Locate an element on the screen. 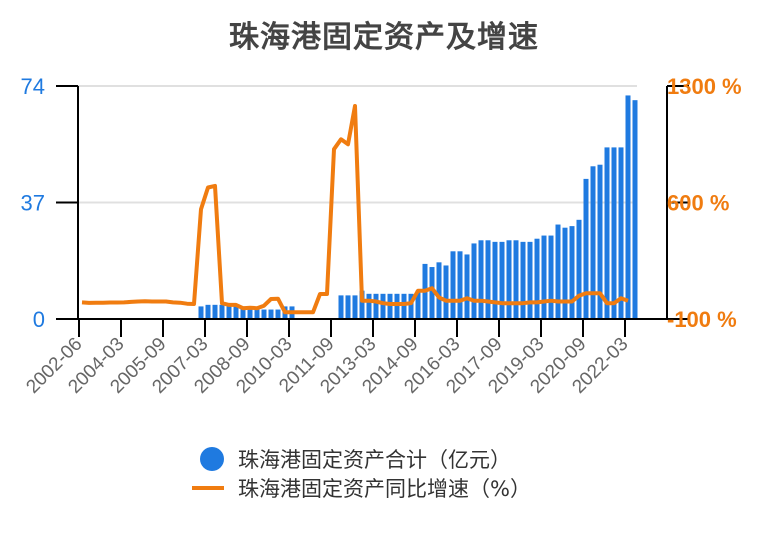  right-tick-label: 600 % is located at coordinates (698, 203).